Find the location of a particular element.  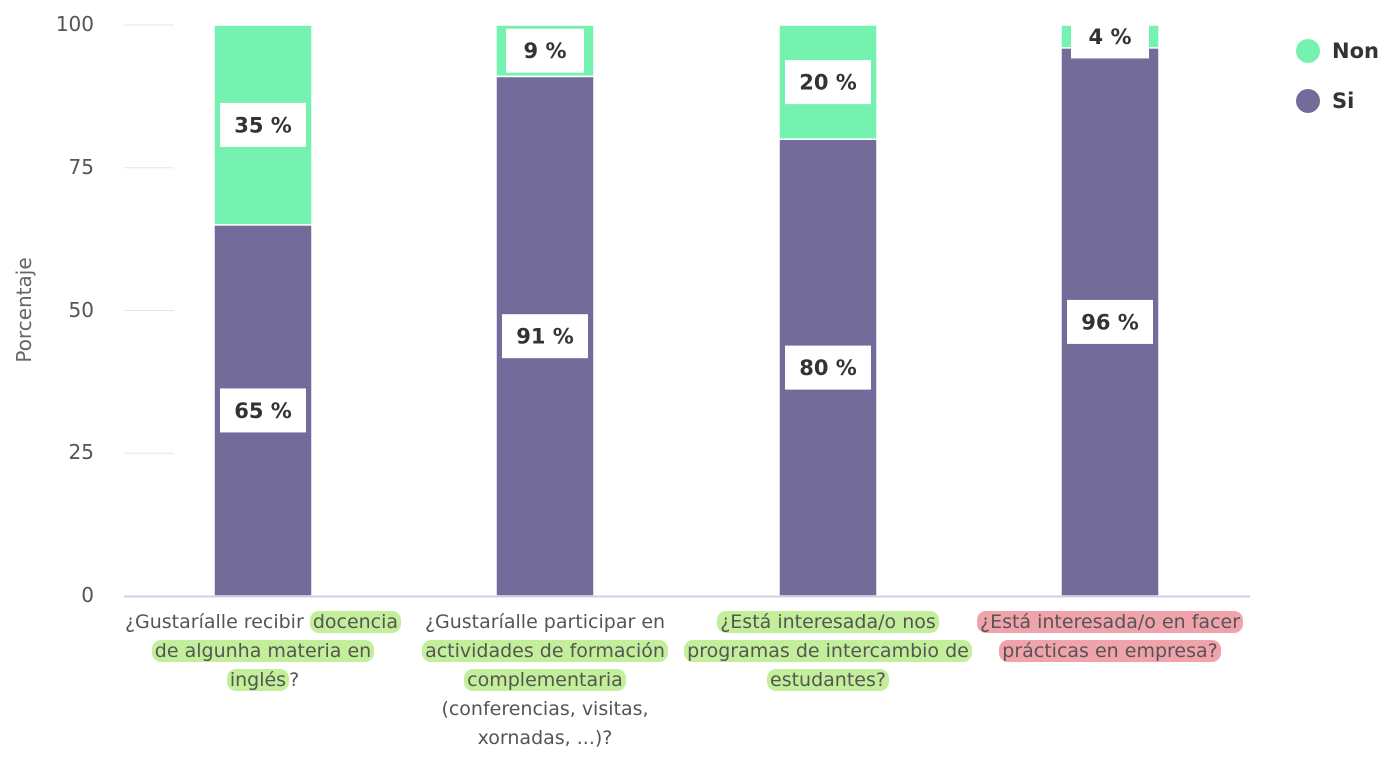

y-tick-label: 25 is located at coordinates (81, 452).